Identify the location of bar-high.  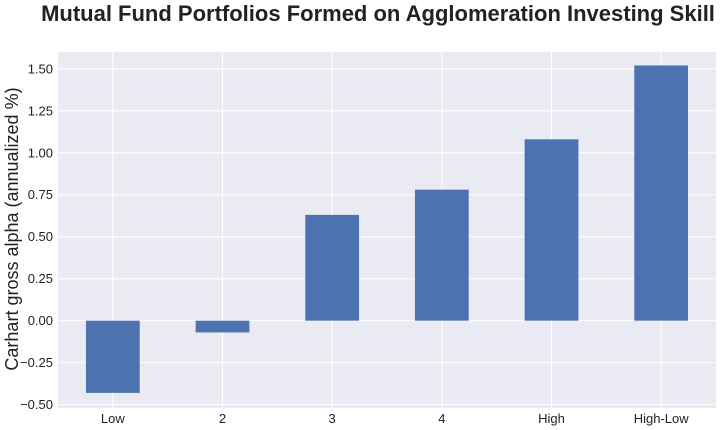
(551, 230).